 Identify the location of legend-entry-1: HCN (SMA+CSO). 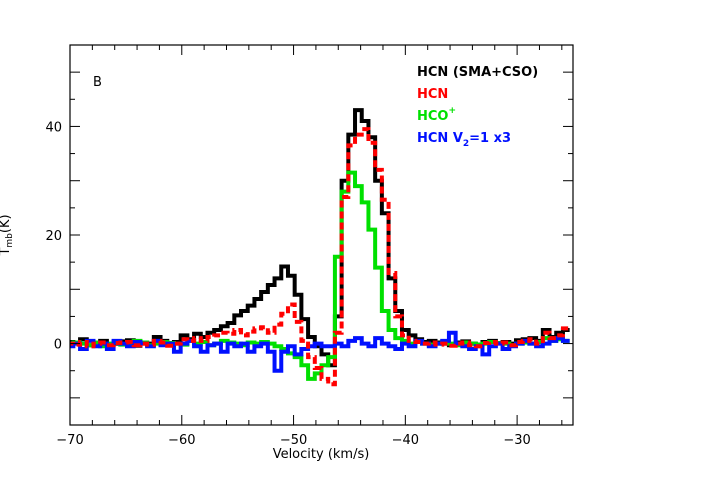
(477, 72).